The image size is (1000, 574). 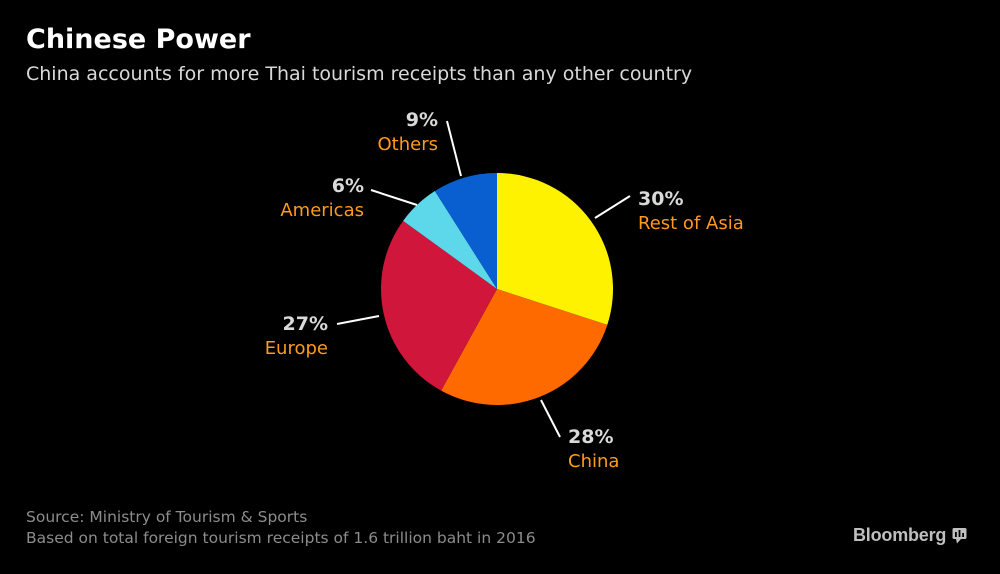 What do you see at coordinates (454, 148) in the screenshot?
I see `leader-line-others` at bounding box center [454, 148].